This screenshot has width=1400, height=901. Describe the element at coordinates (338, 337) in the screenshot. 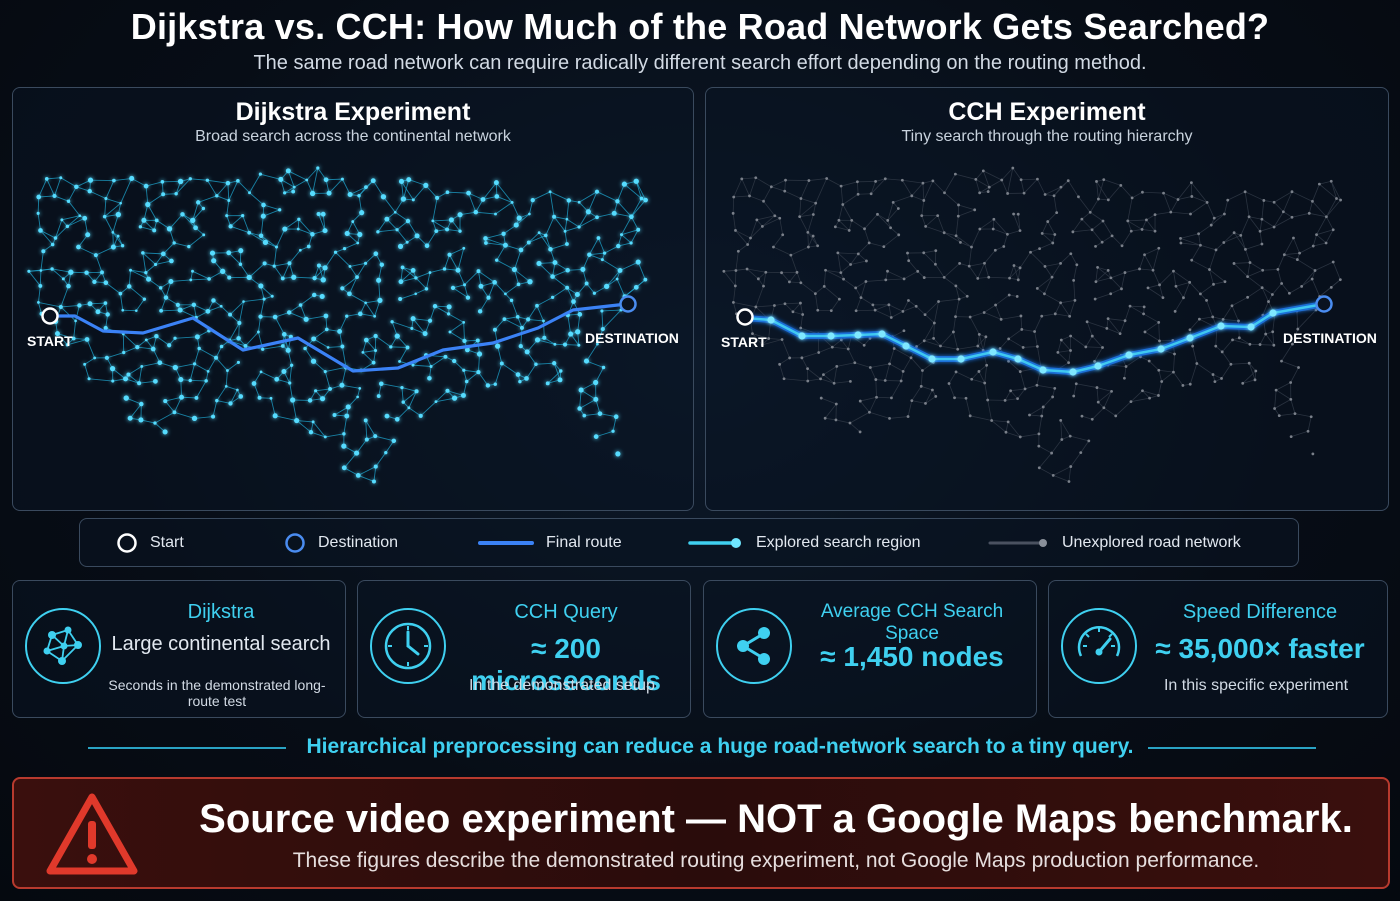

I see `dijkstra-final-route` at that location.